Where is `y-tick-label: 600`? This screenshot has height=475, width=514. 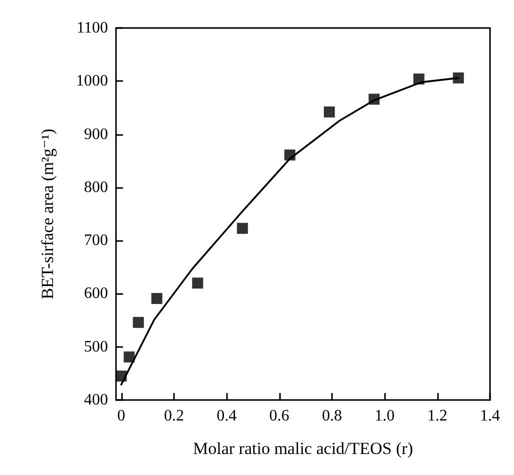
y-tick-label: 600 is located at coordinates (96, 293).